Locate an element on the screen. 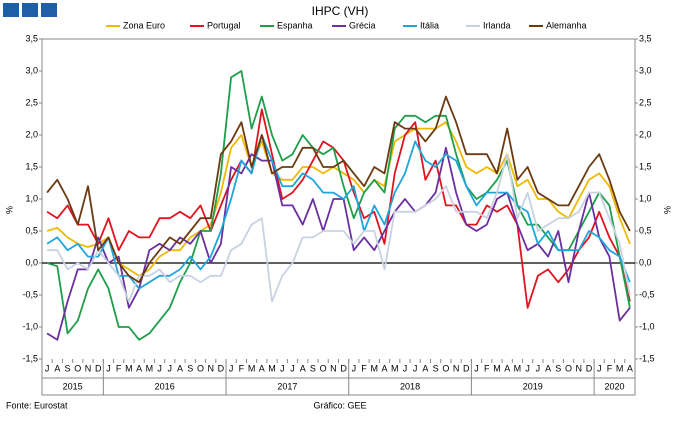  year-label: 2015 is located at coordinates (73, 386).